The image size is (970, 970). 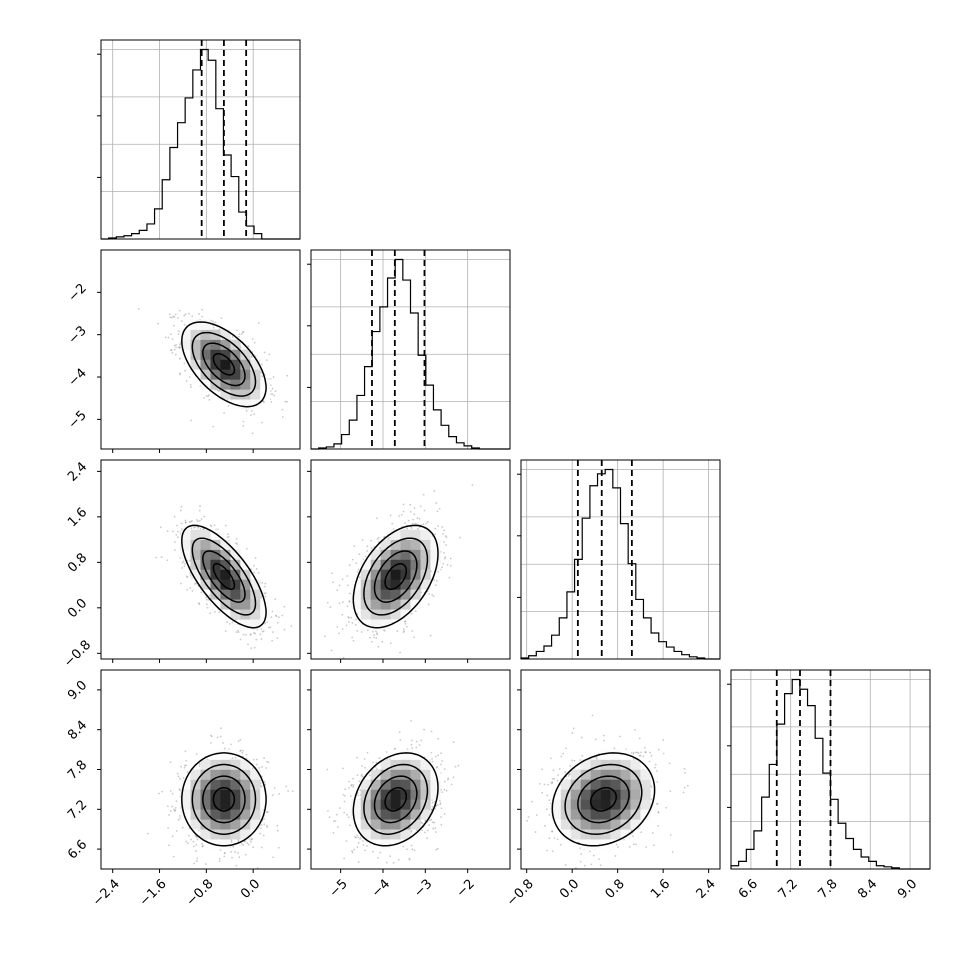 I want to click on histogram-step-line, so click(x=830, y=774).